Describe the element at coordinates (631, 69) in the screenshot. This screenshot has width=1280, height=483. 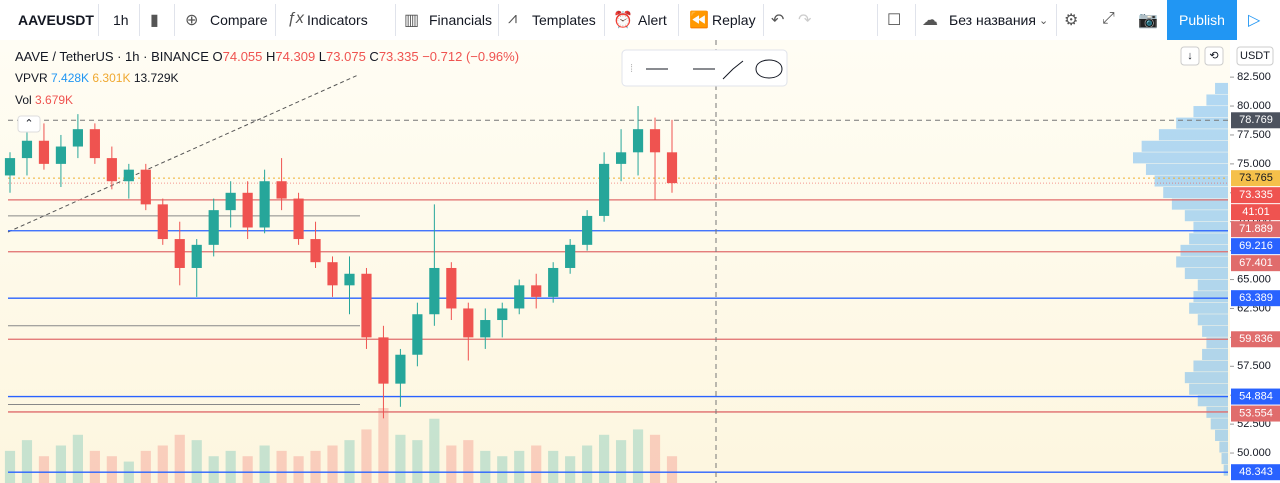
I see `drag-handle: ⁞` at that location.